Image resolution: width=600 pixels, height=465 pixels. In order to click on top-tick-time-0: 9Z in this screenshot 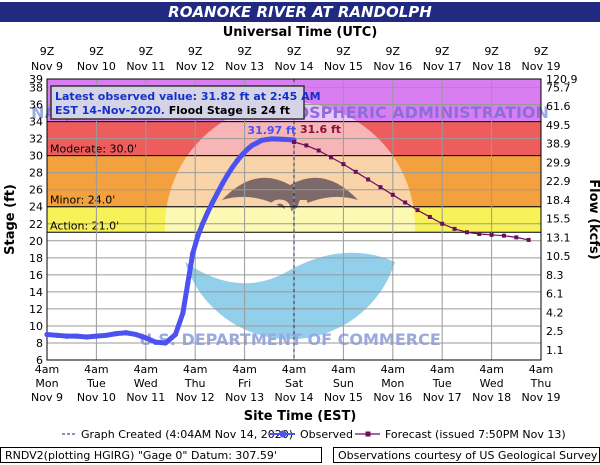, I will do `click(47, 51)`.